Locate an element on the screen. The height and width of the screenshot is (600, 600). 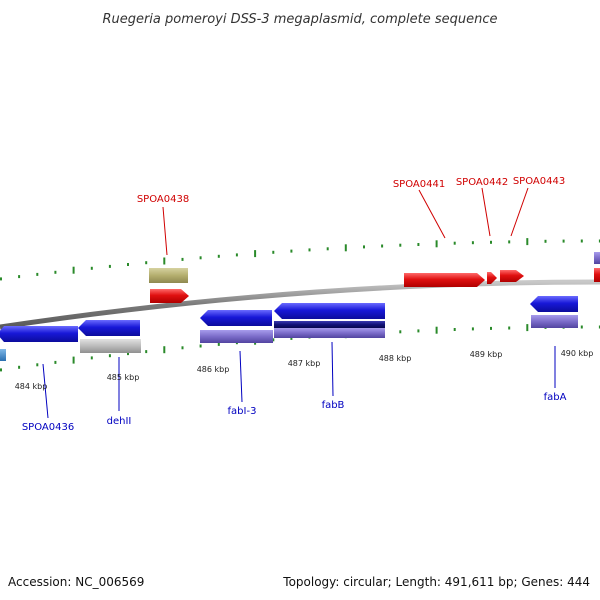
scale-label: 485 kbp is located at coordinates (123, 377).